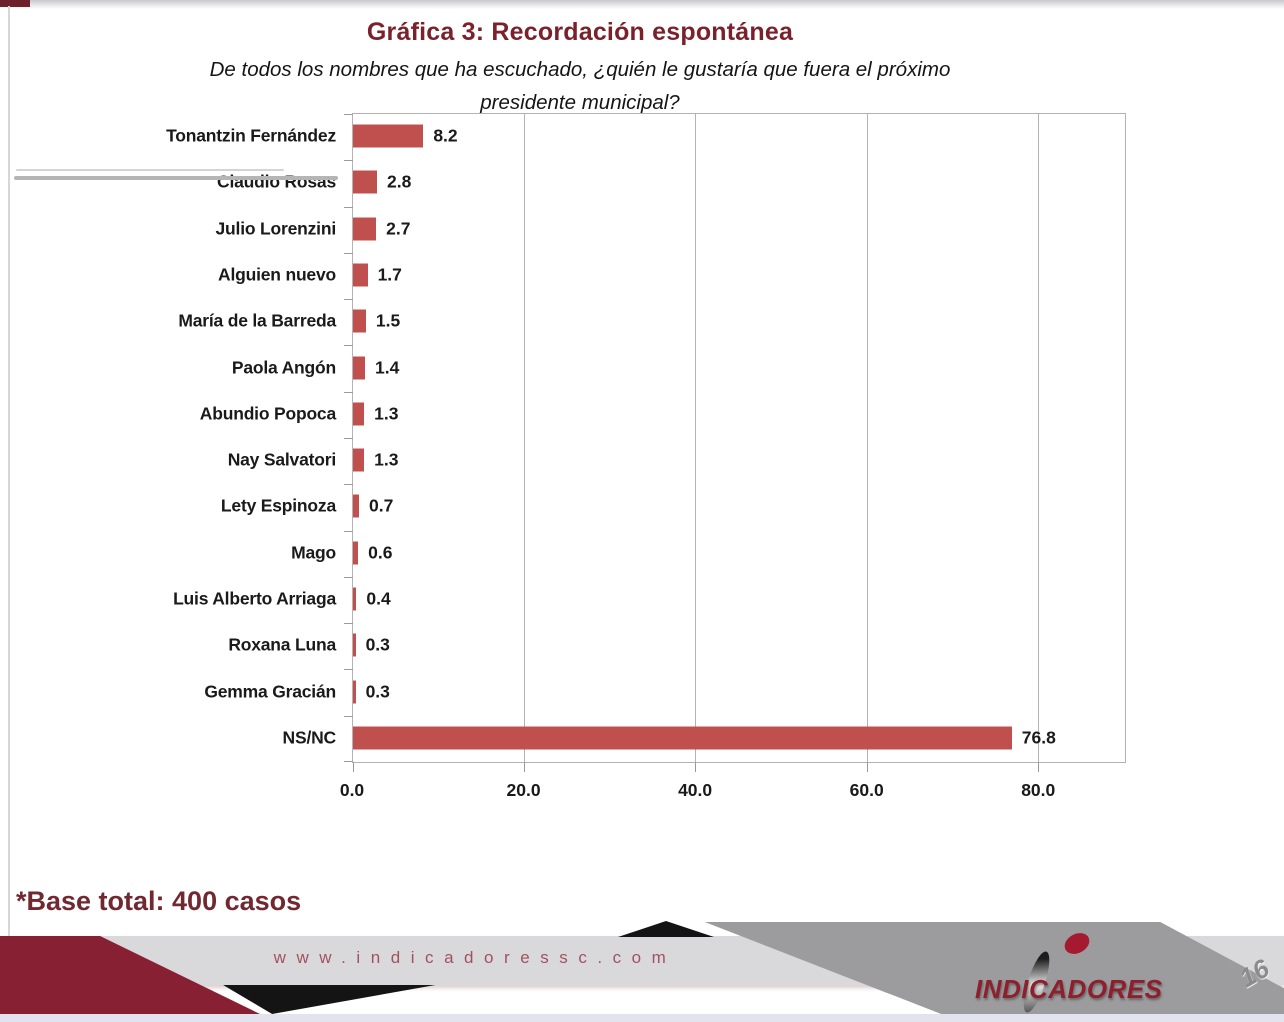 The image size is (1284, 1022). What do you see at coordinates (278, 505) in the screenshot?
I see `category-label: Lety Espinoza` at bounding box center [278, 505].